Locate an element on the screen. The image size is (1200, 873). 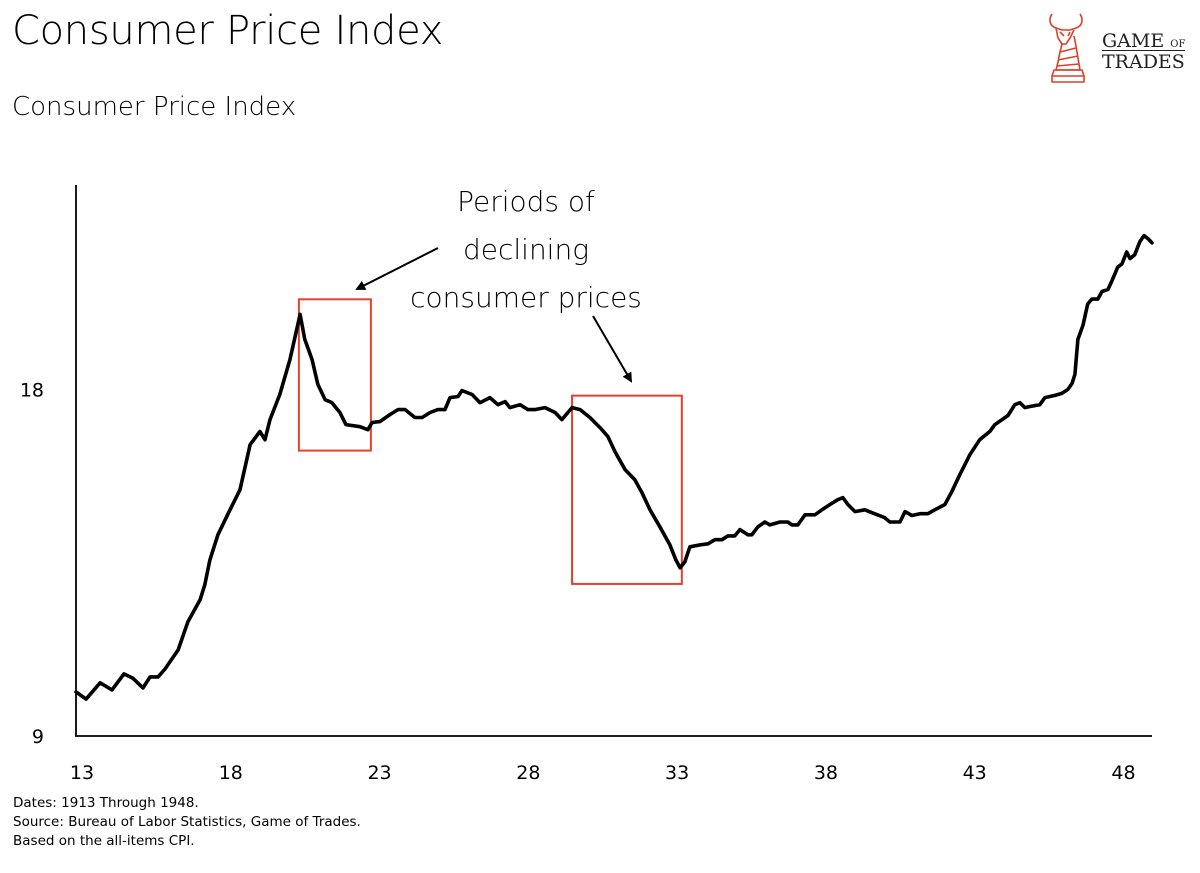
x-tick-label: 28 is located at coordinates (528, 773).